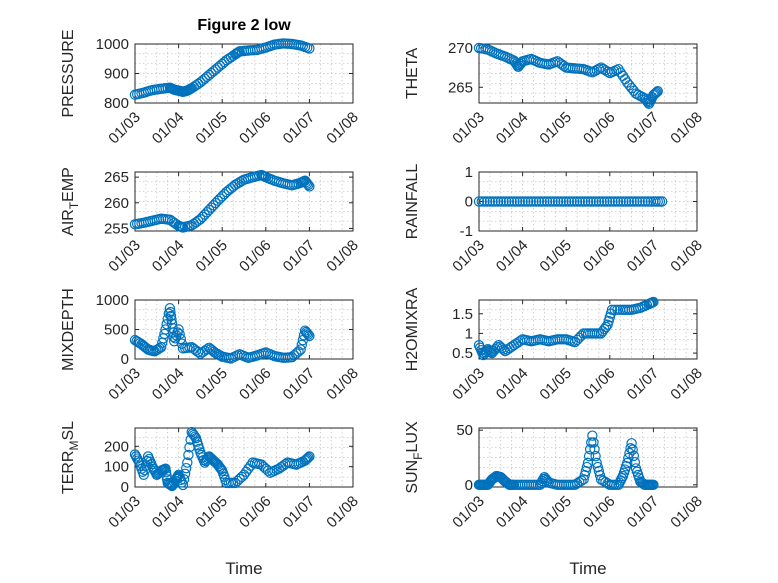 This screenshot has height=583, width=778. I want to click on y-axis-label: H2OMIXRA, so click(412, 329).